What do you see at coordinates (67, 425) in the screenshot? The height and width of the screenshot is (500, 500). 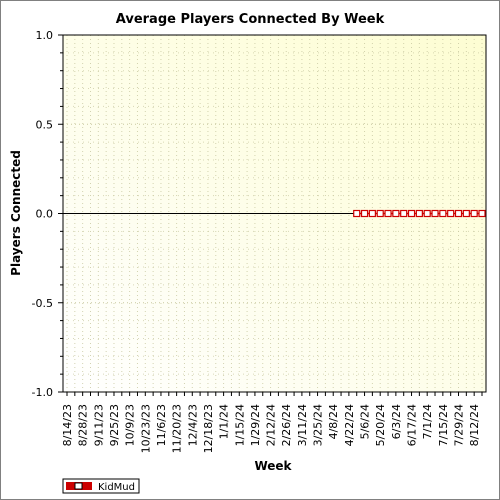 I see `x-tick-label: 8/14/23` at bounding box center [67, 425].